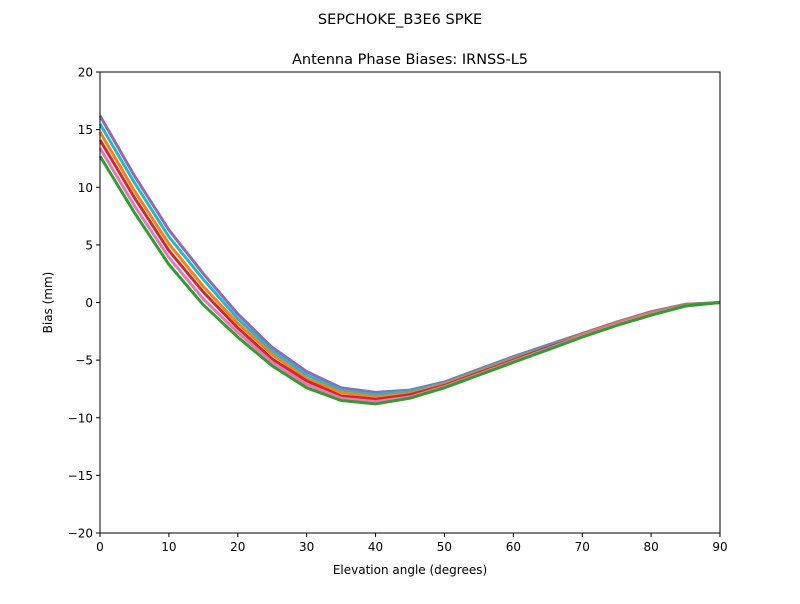 This screenshot has width=800, height=604. What do you see at coordinates (650, 547) in the screenshot?
I see `x-tick-label: 80` at bounding box center [650, 547].